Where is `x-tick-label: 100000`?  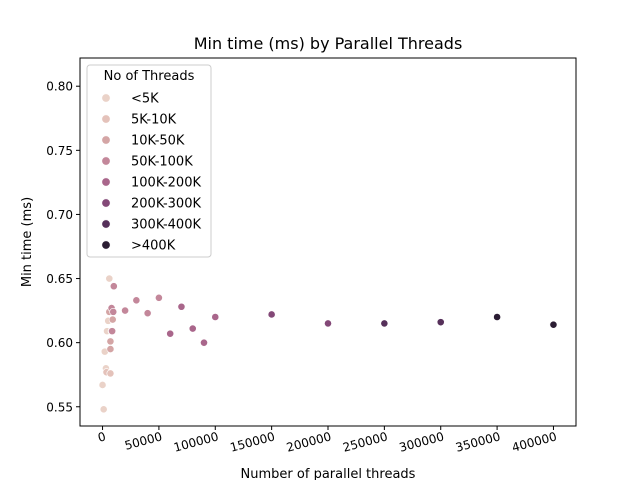 x-tick-label: 100000 is located at coordinates (196, 441).